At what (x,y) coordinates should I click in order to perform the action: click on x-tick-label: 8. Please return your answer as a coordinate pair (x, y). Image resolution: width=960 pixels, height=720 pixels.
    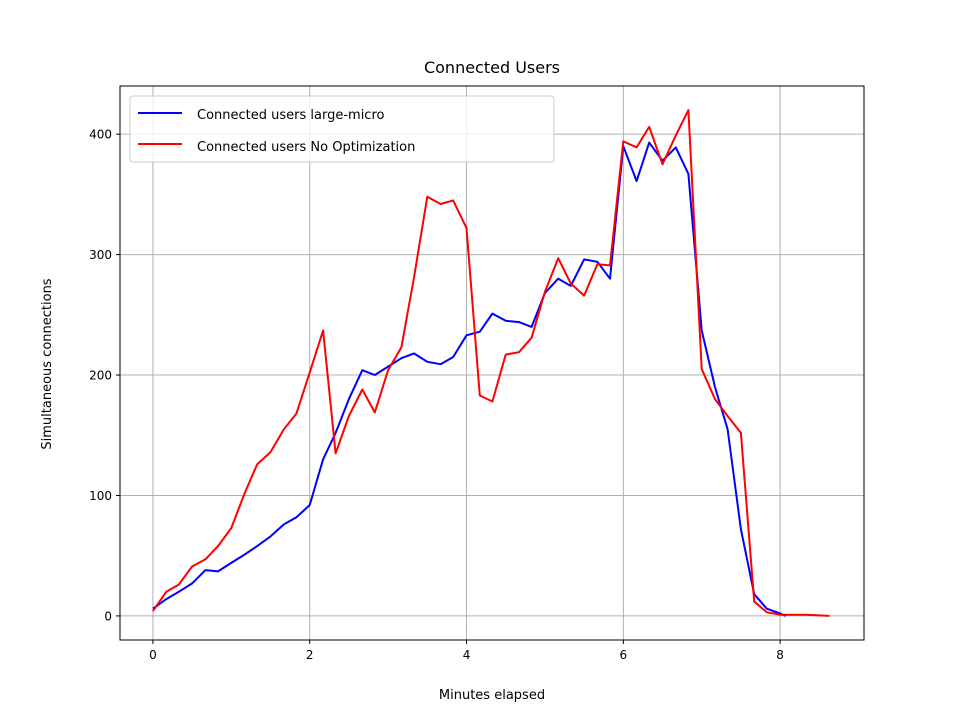
    Looking at the image, I should click on (780, 655).